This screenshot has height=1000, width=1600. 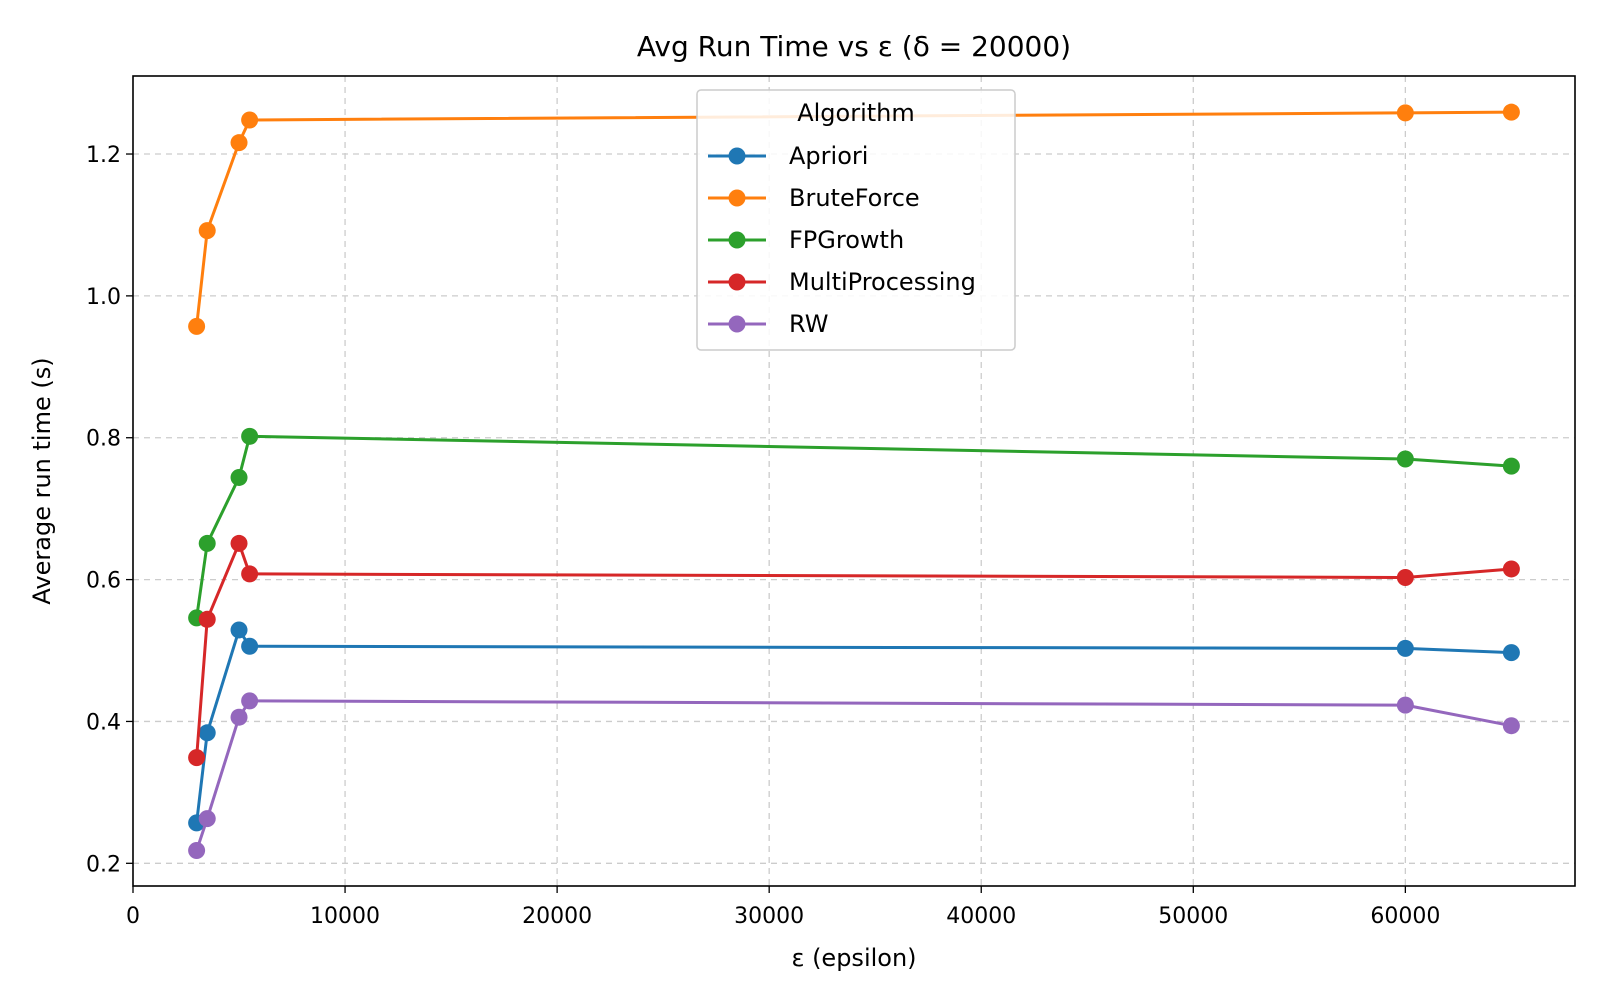 I want to click on x-tick-label: 10000, so click(x=345, y=916).